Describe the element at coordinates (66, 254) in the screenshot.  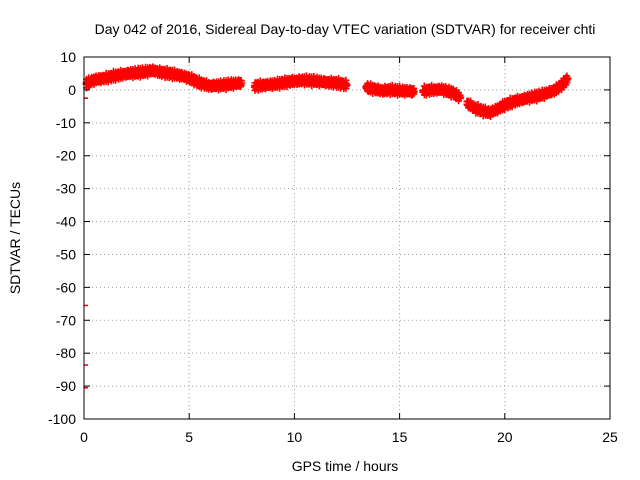
I see `y-tick-label: -50` at that location.